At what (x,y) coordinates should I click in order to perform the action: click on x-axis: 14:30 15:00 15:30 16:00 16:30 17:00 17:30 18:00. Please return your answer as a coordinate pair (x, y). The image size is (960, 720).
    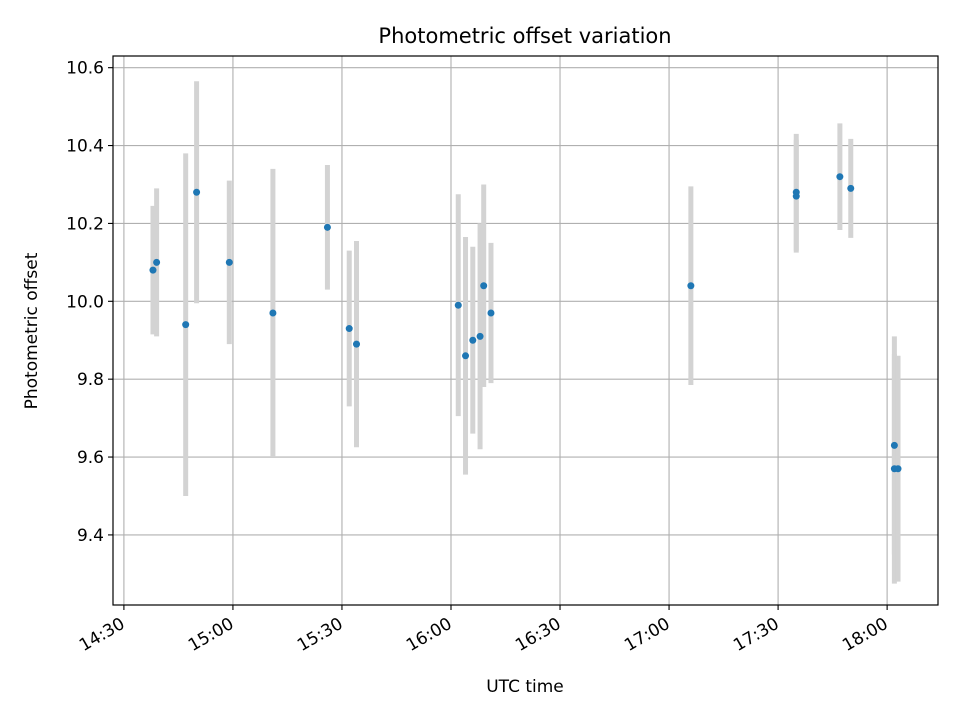
    Looking at the image, I should click on (484, 630).